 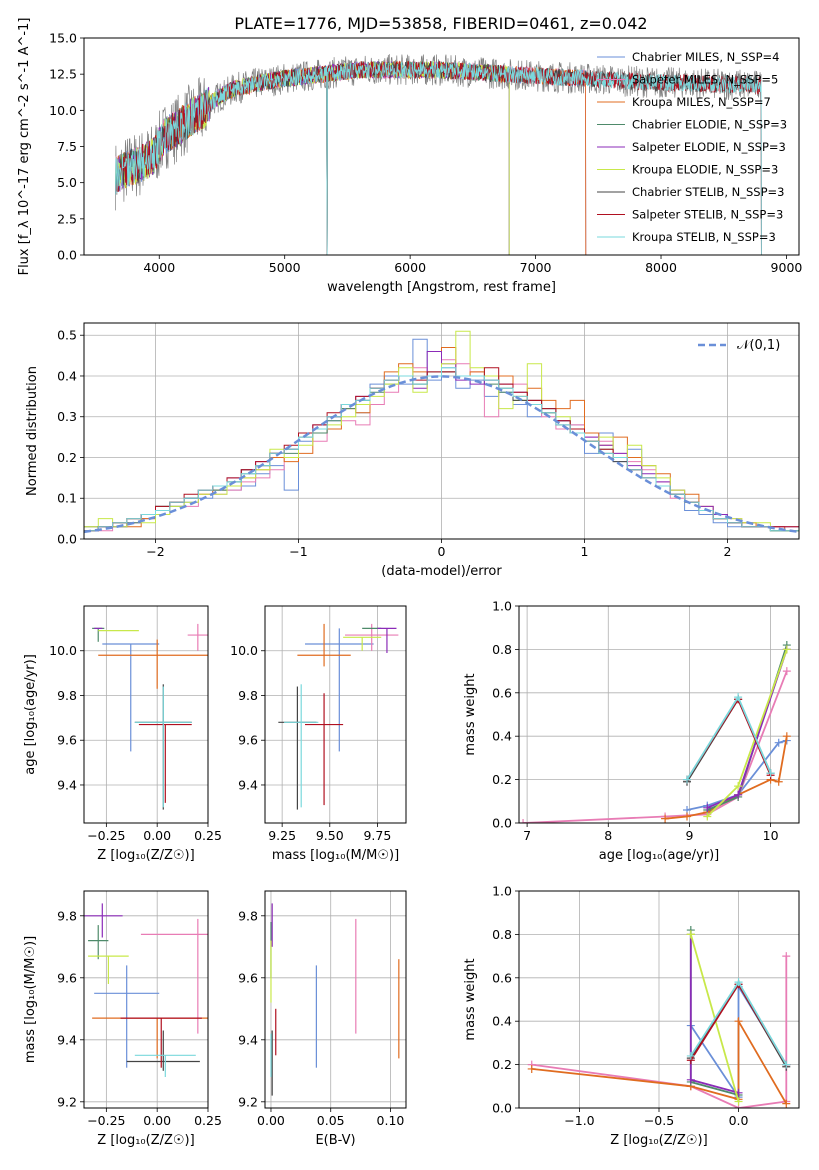 What do you see at coordinates (285, 267) in the screenshot?
I see `x-tick-label: 5000` at bounding box center [285, 267].